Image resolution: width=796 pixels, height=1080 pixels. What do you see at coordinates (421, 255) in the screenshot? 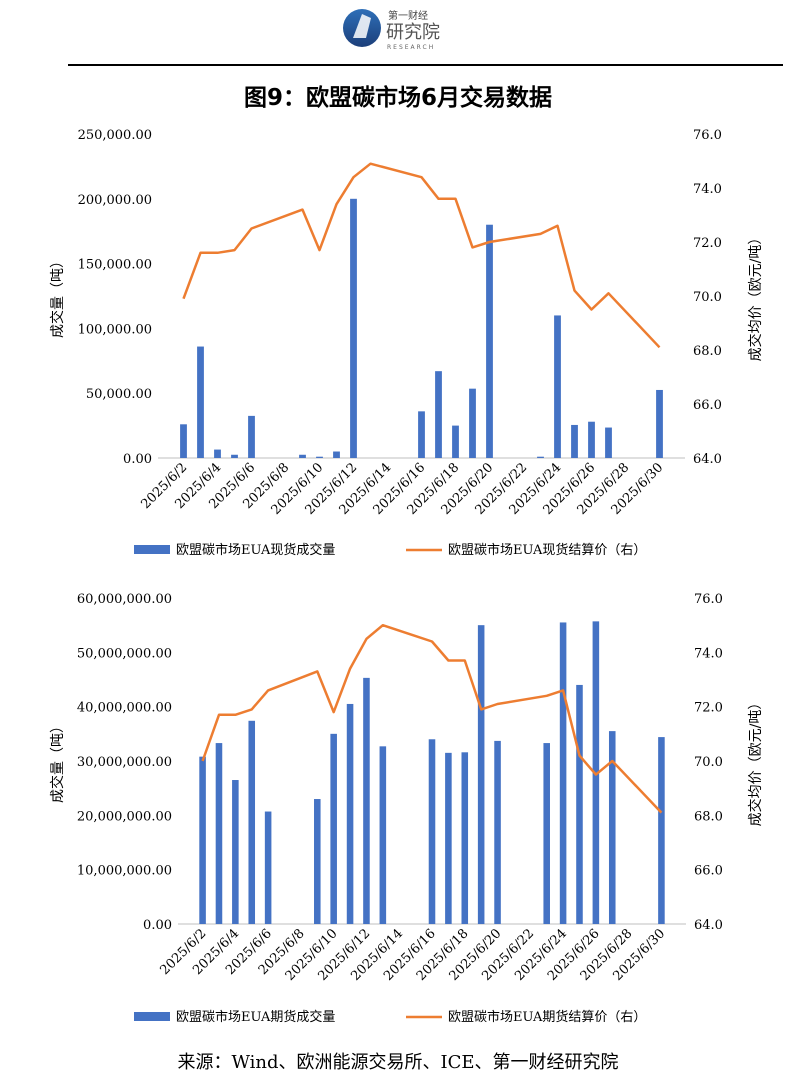
I see `spot-price-line` at bounding box center [421, 255].